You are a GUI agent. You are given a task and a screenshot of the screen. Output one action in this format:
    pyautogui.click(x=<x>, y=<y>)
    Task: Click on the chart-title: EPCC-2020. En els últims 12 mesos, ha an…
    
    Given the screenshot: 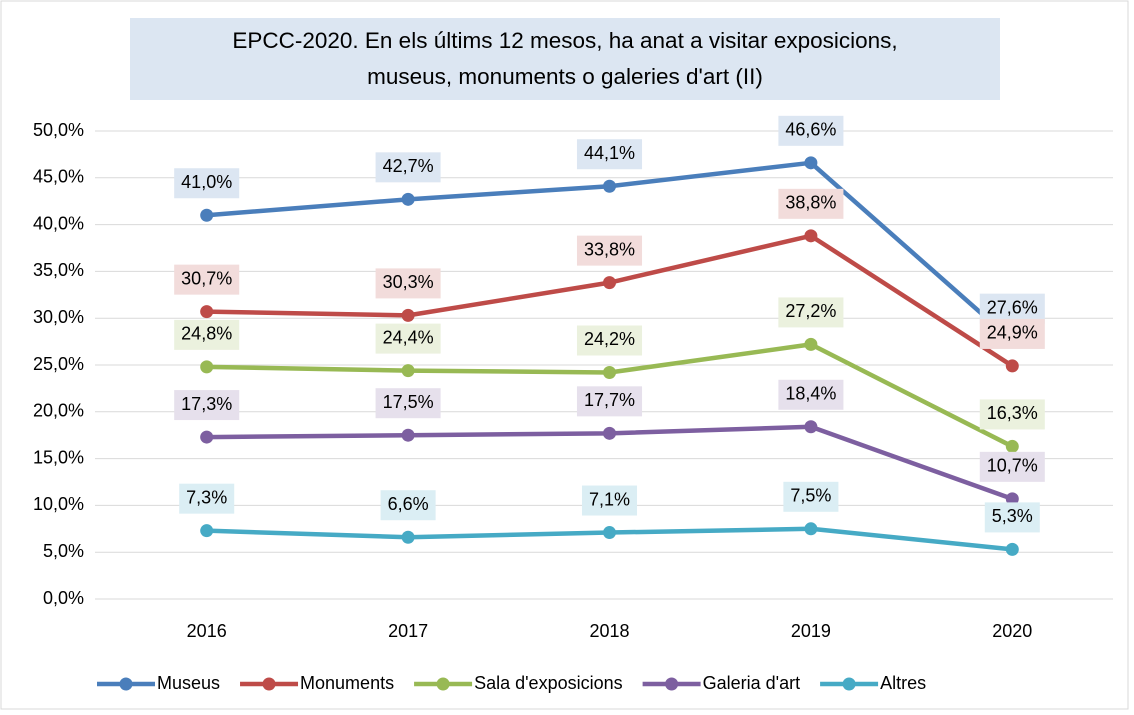 What is the action you would take?
    pyautogui.click(x=565, y=58)
    